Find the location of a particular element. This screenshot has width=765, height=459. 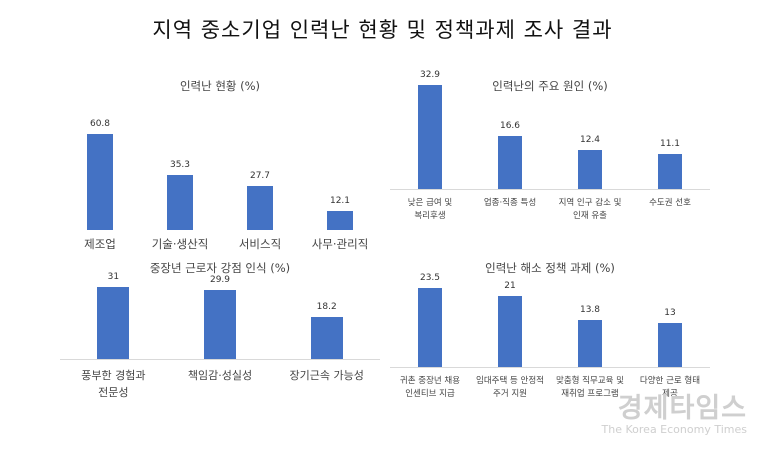

data-label: 12.4 is located at coordinates (590, 139).